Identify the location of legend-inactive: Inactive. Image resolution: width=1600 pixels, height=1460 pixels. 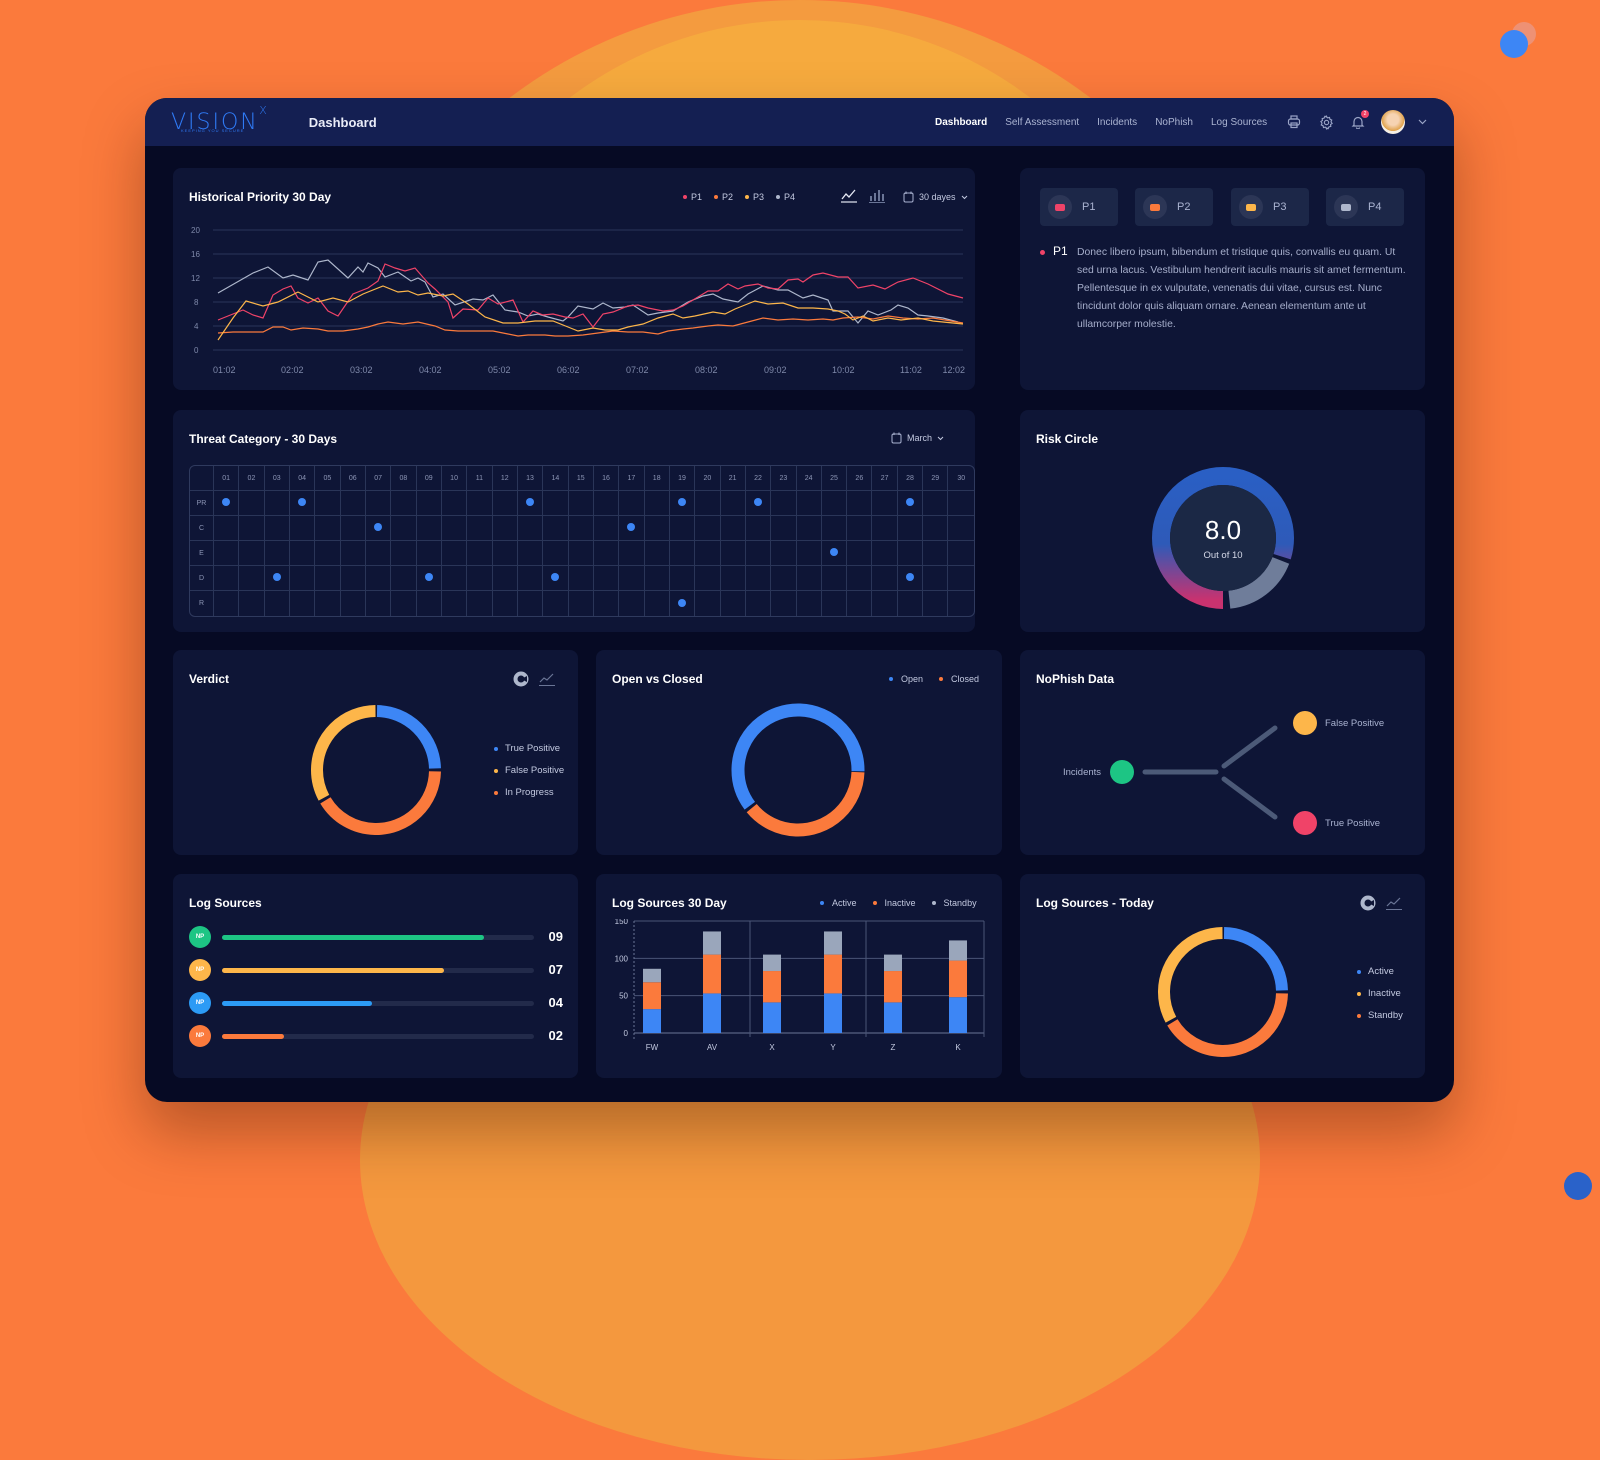
(894, 903).